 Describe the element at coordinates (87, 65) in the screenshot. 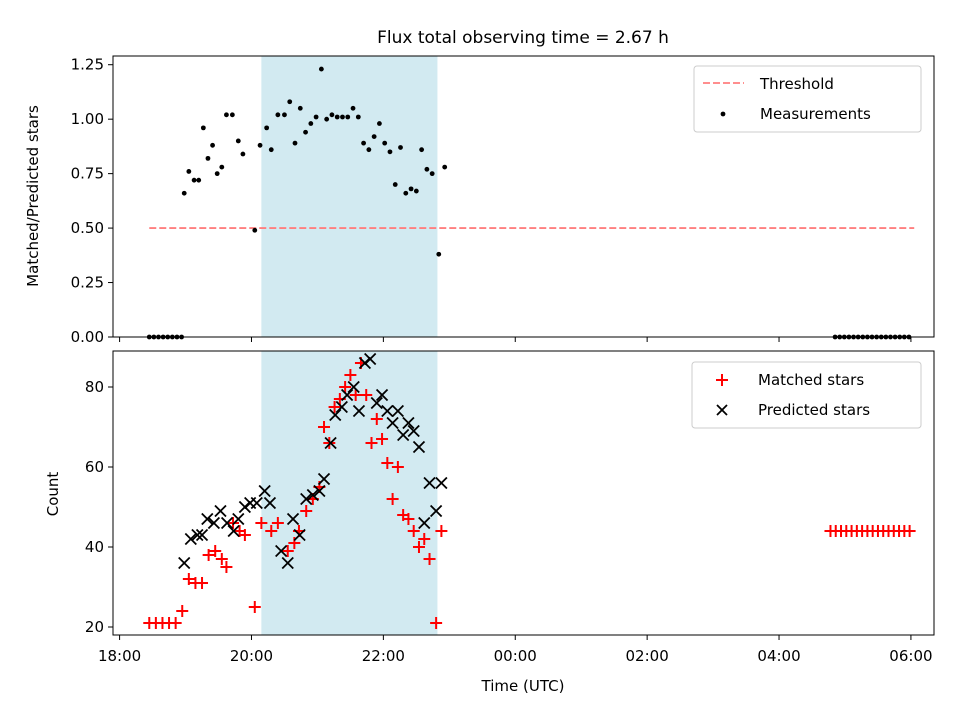

I see `top-ytick-label: 1.25` at that location.